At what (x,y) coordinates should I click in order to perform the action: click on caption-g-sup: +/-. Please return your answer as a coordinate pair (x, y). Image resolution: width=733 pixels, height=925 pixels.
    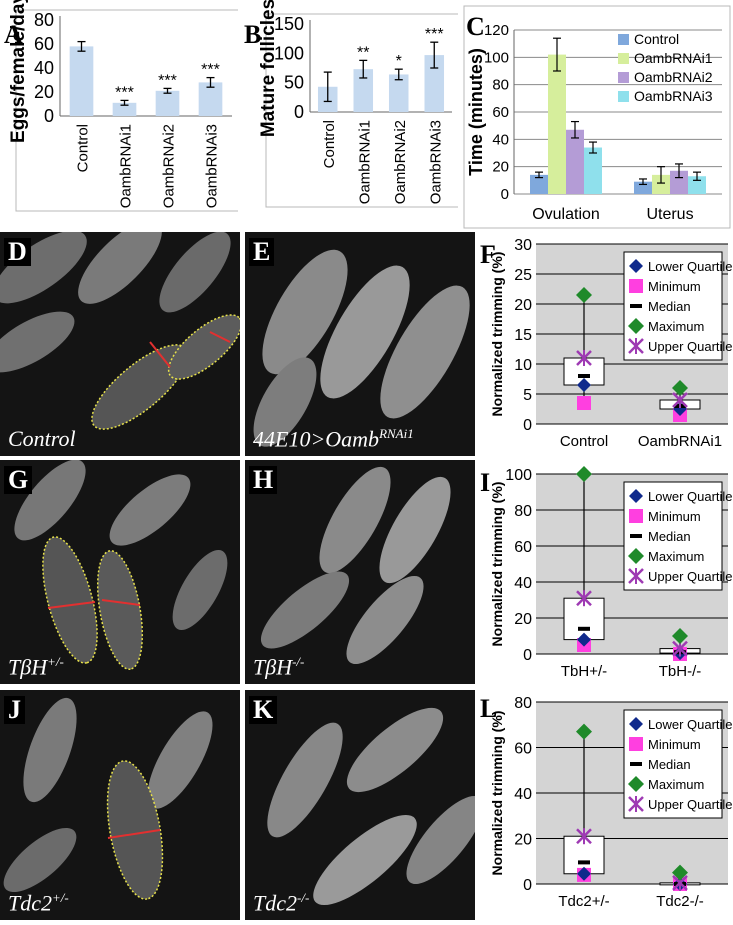
    Looking at the image, I should click on (55, 661).